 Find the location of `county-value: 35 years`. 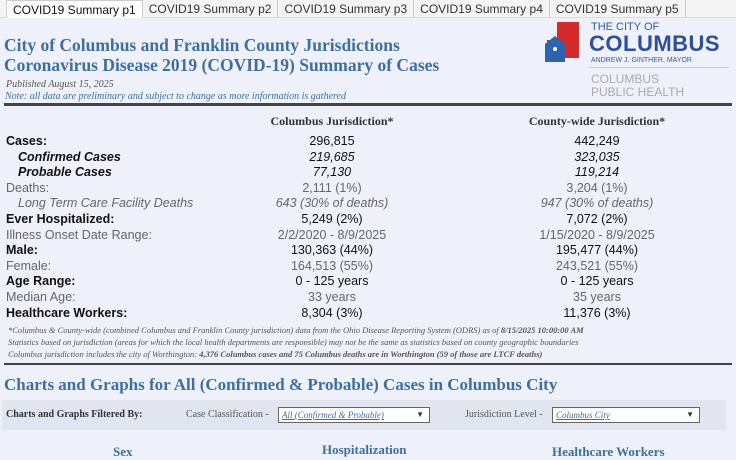

county-value: 35 years is located at coordinates (597, 297).